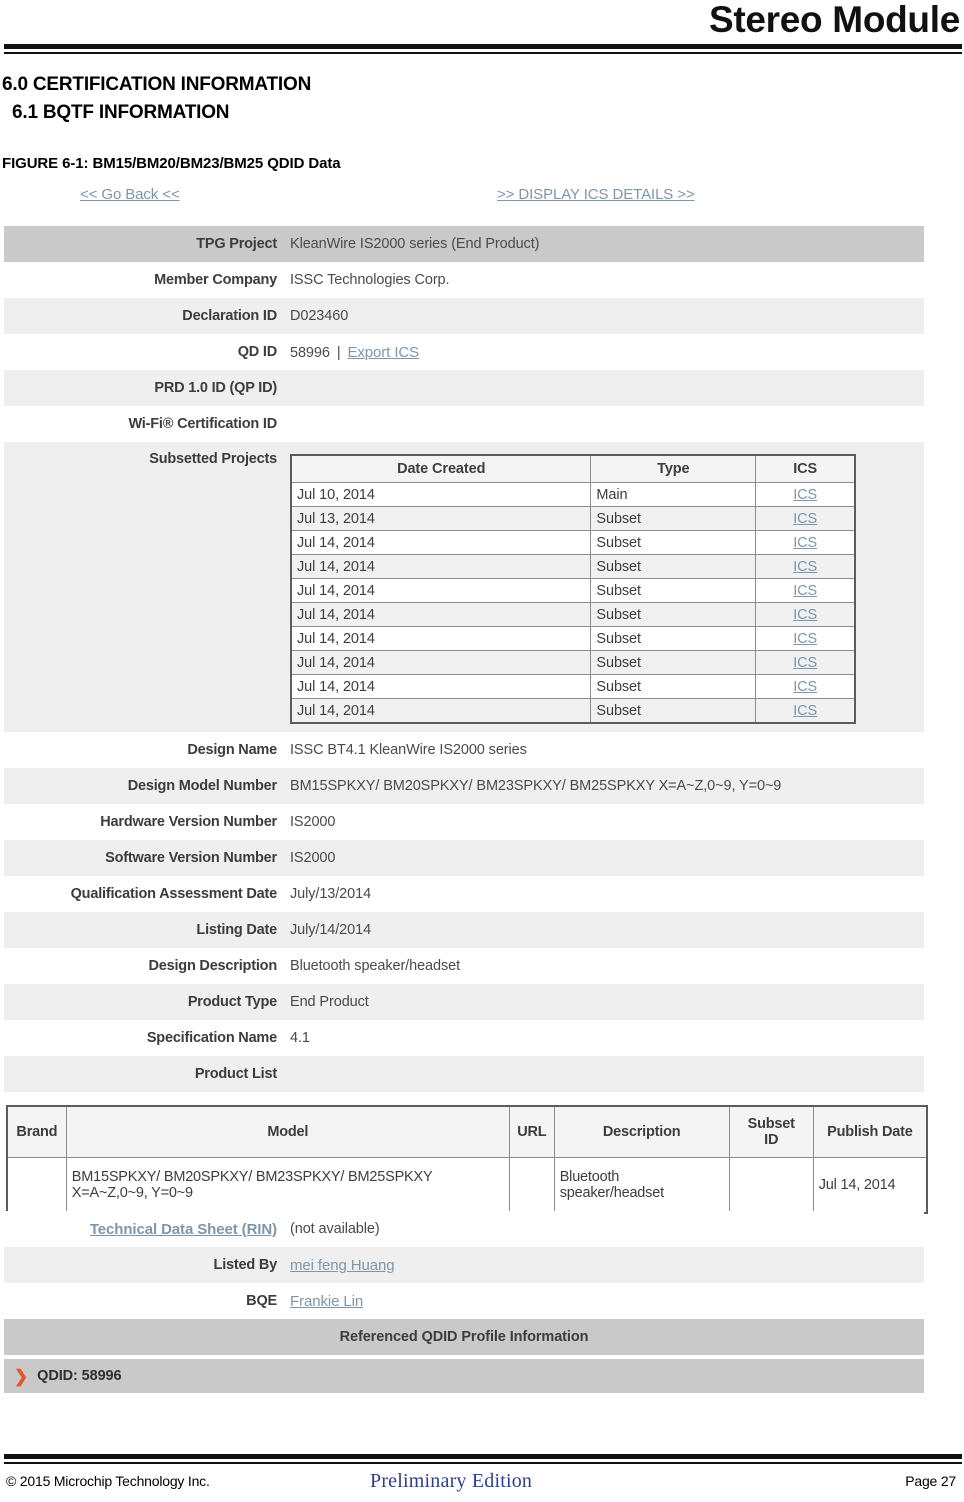 Image resolution: width=964 pixels, height=1502 pixels. I want to click on cell-publish-date: Jul 14, 2014, so click(870, 1185).